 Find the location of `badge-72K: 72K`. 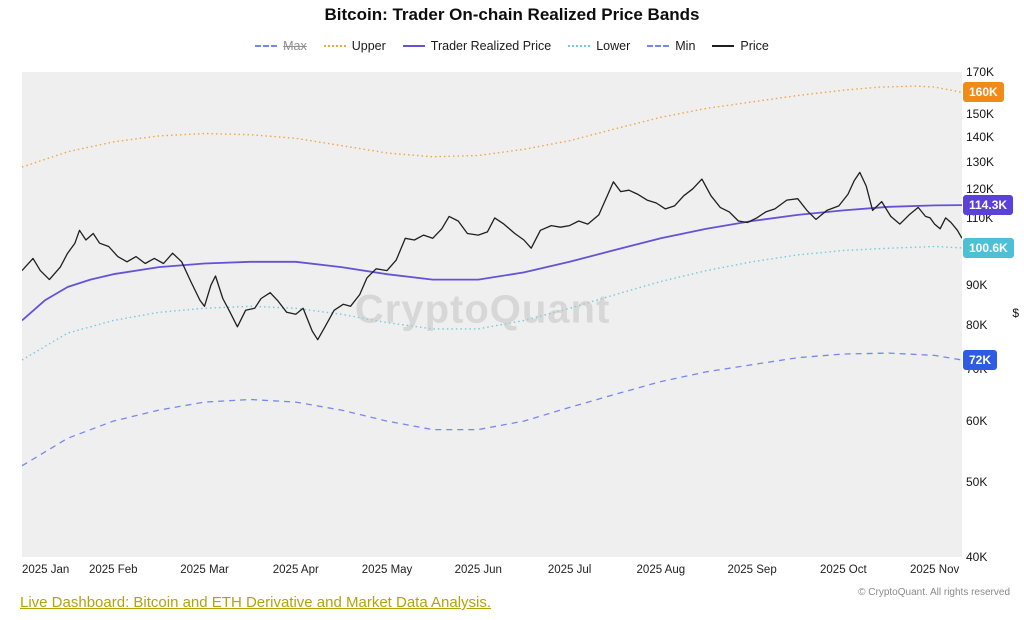

badge-72K: 72K is located at coordinates (980, 359).